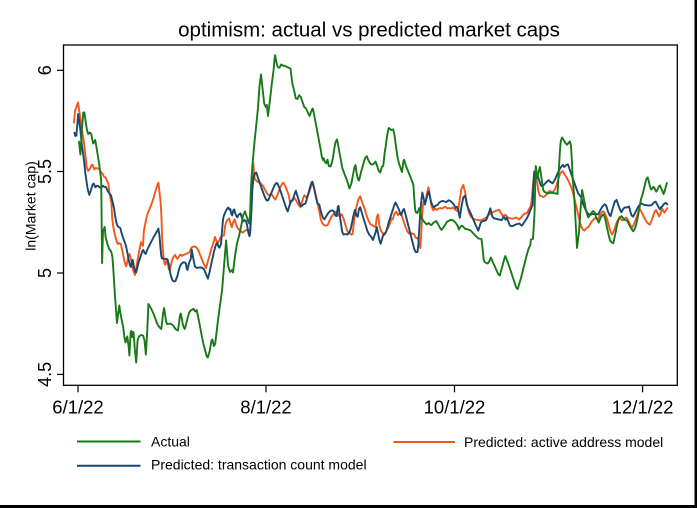 Image resolution: width=697 pixels, height=508 pixels. I want to click on svg-text: 6, so click(45, 70).